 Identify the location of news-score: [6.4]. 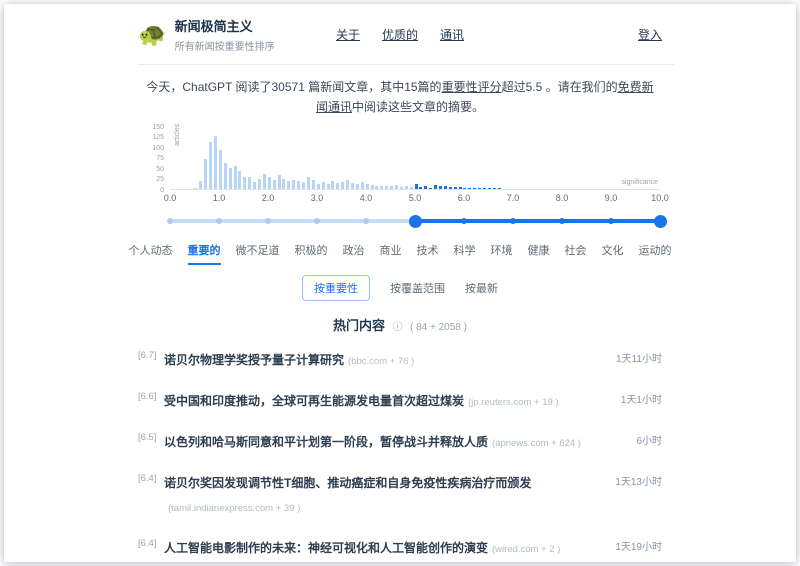
(147, 543).